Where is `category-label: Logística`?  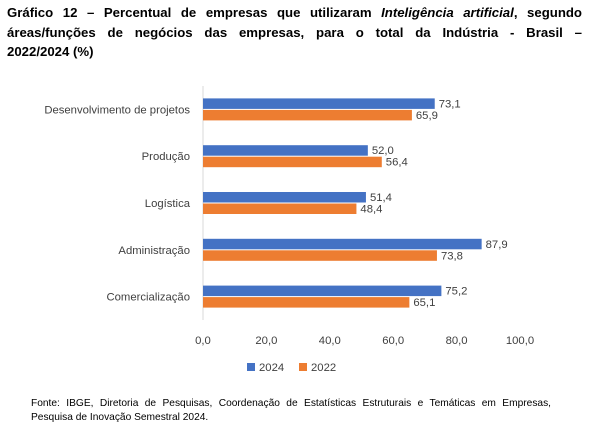 category-label: Logística is located at coordinates (168, 204).